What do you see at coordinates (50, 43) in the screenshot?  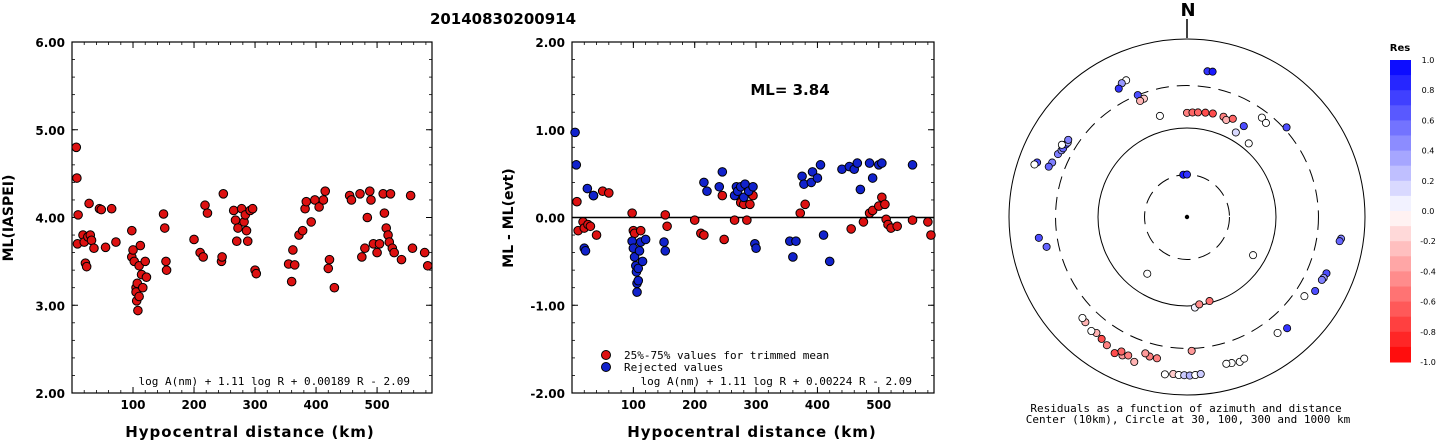 I see `ml-iaspei-ytick-label: 6.00` at bounding box center [50, 43].